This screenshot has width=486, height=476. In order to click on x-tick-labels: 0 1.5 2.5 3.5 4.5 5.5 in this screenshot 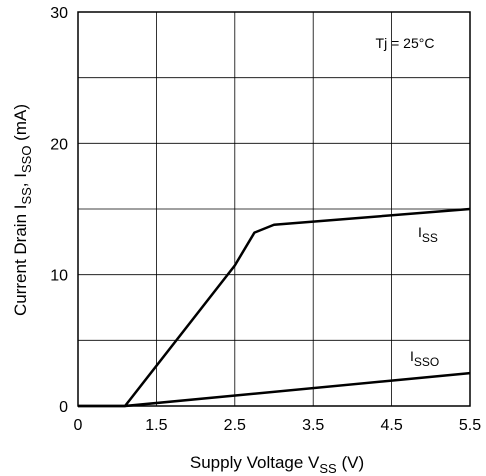, I will do `click(278, 425)`.